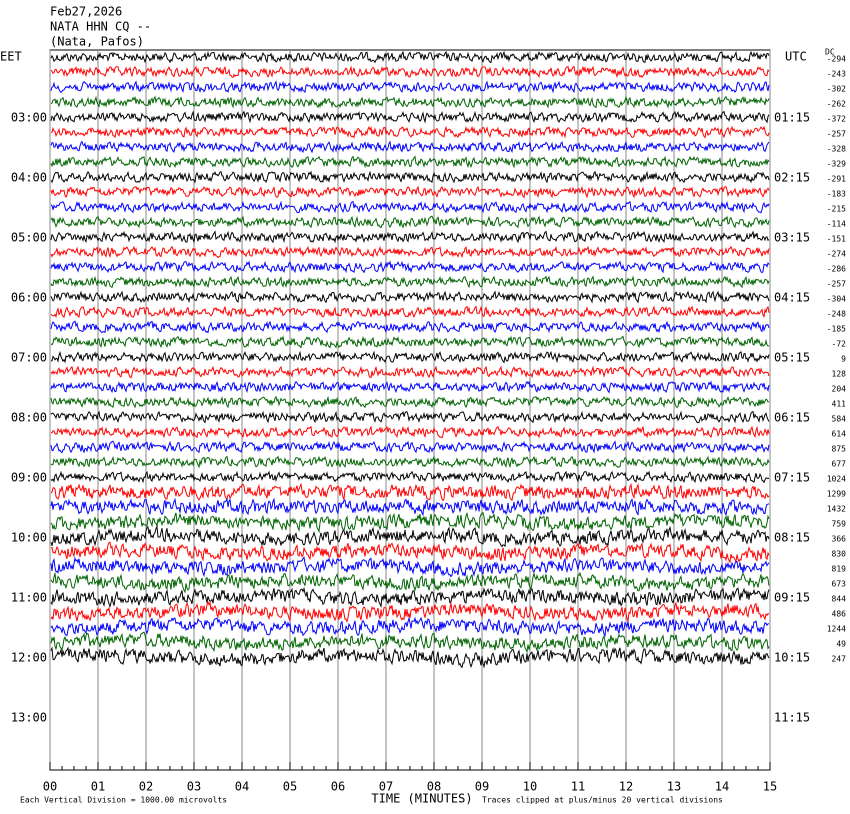  I want to click on left-time-label: 03:00, so click(29, 118).